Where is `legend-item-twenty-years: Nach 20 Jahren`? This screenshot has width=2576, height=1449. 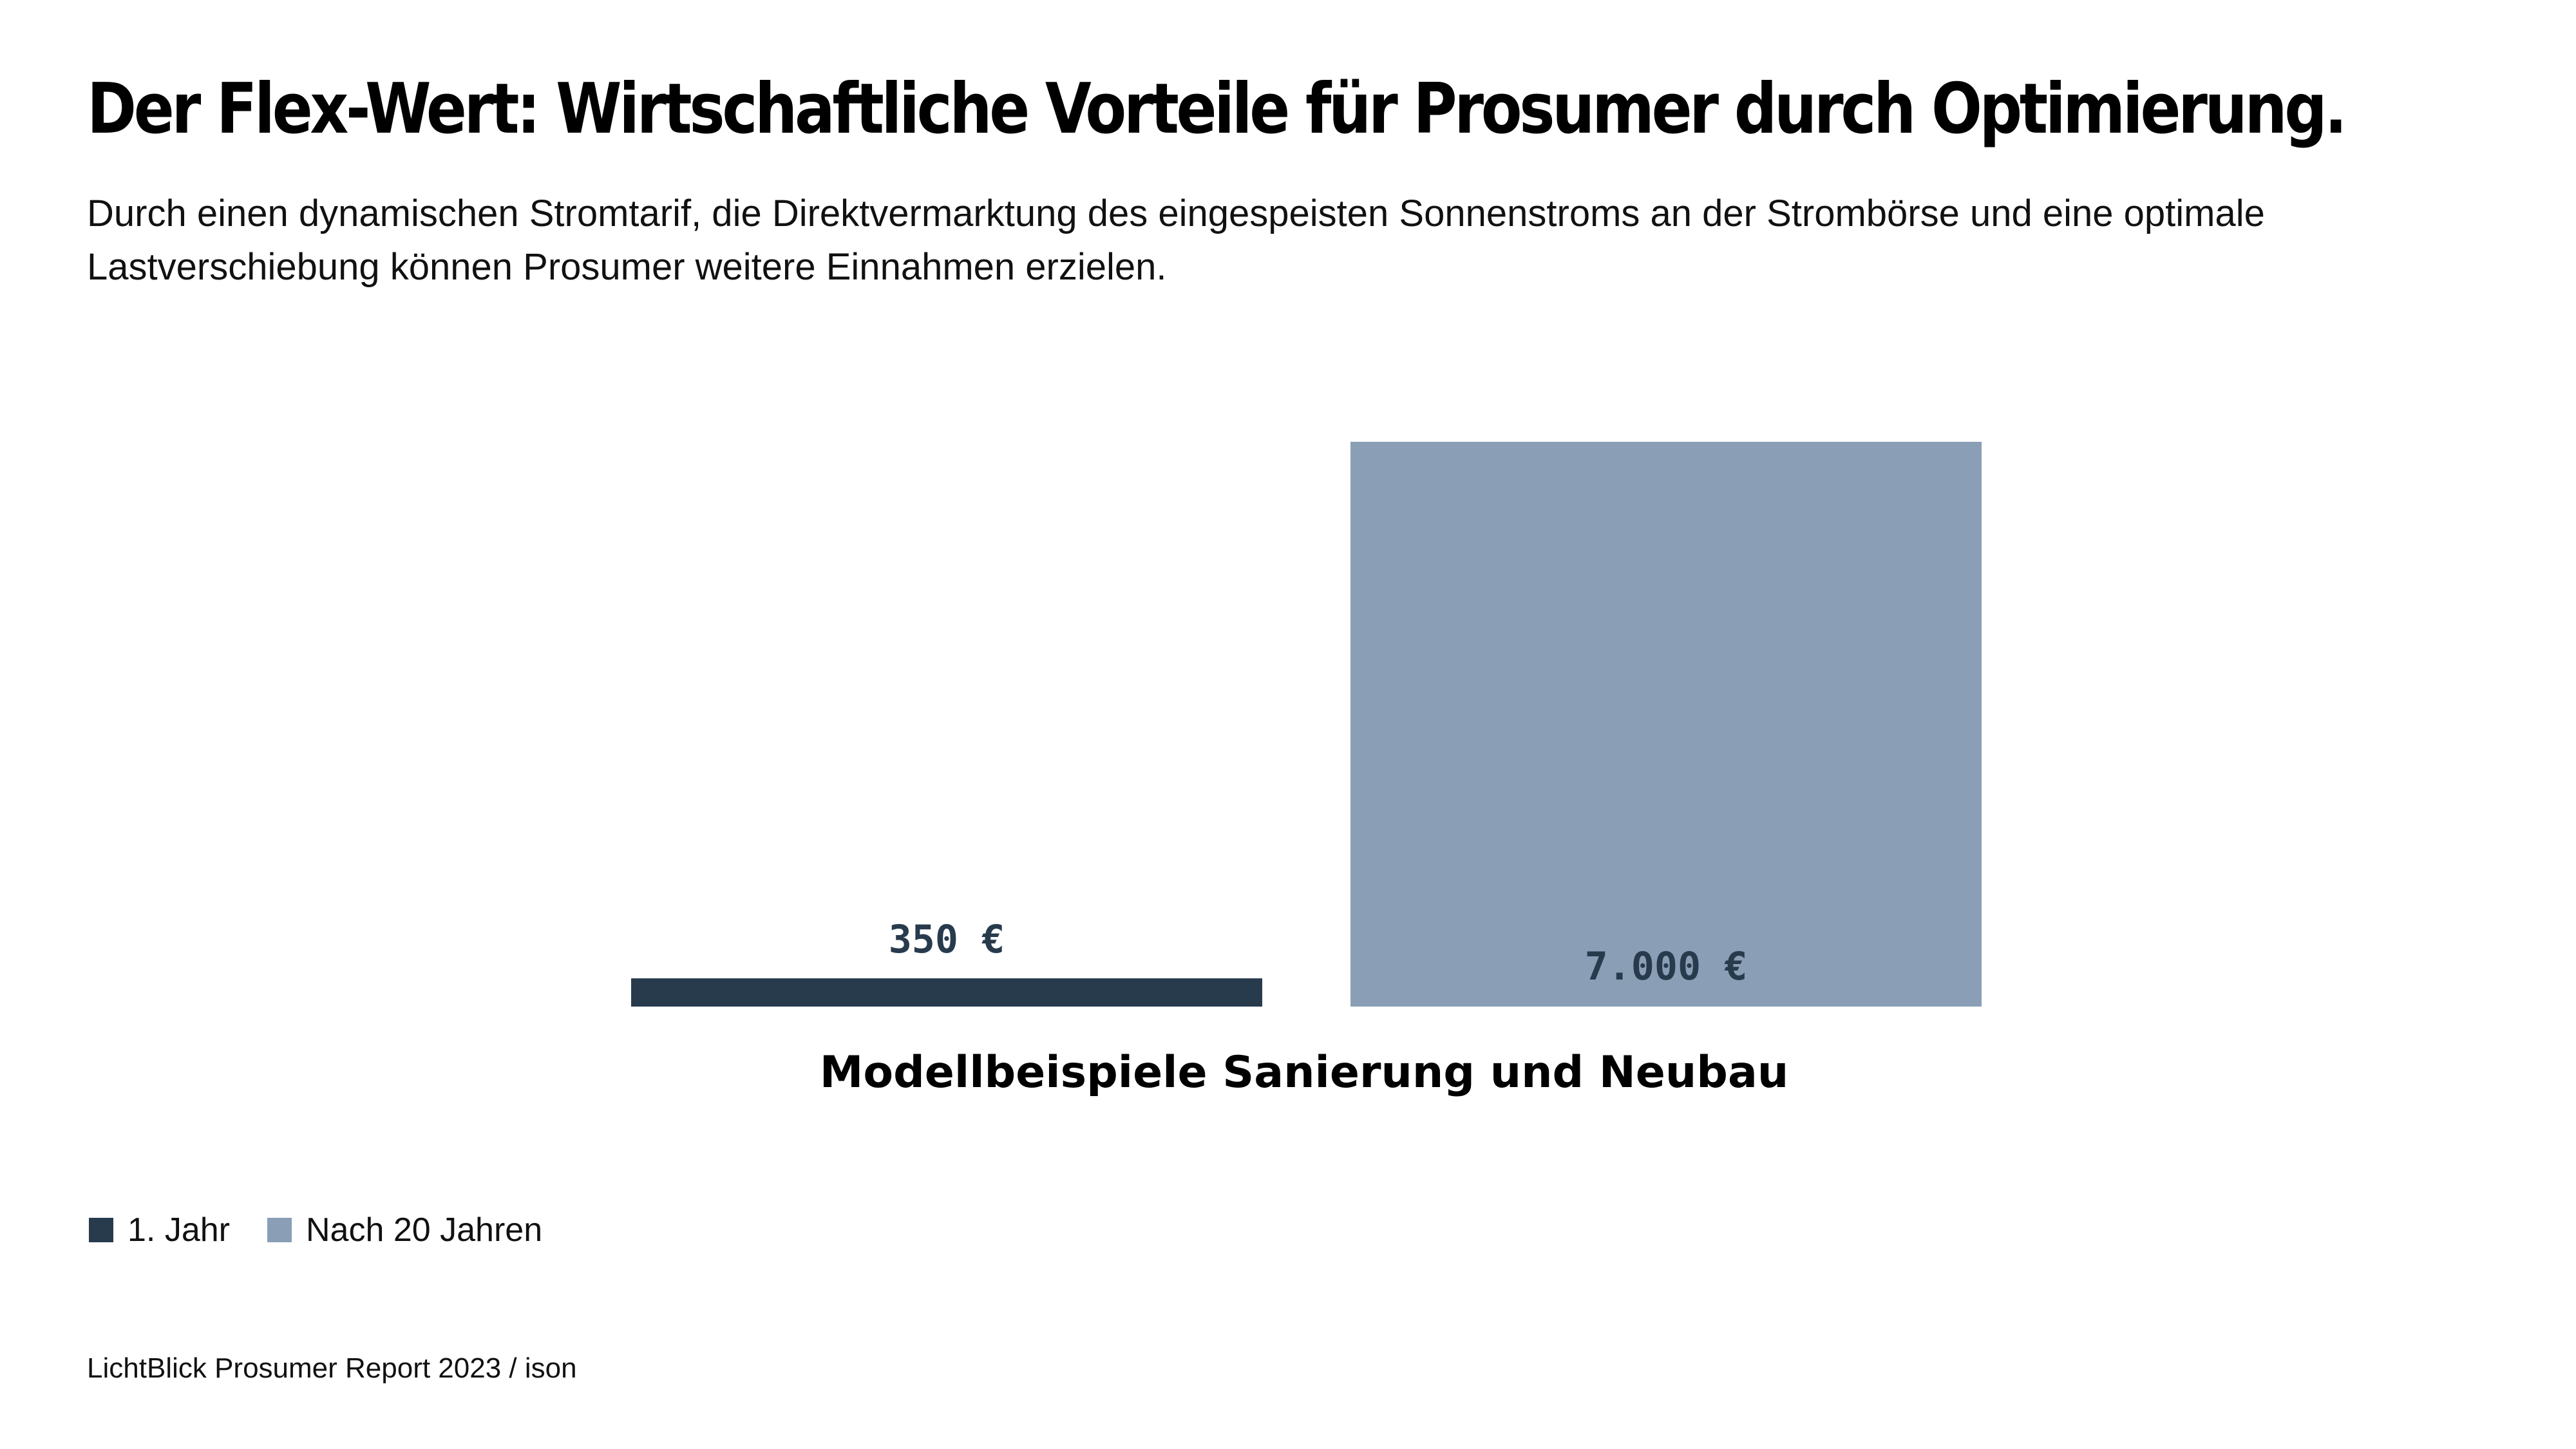
legend-item-twenty-years: Nach 20 Jahren is located at coordinates (404, 1230).